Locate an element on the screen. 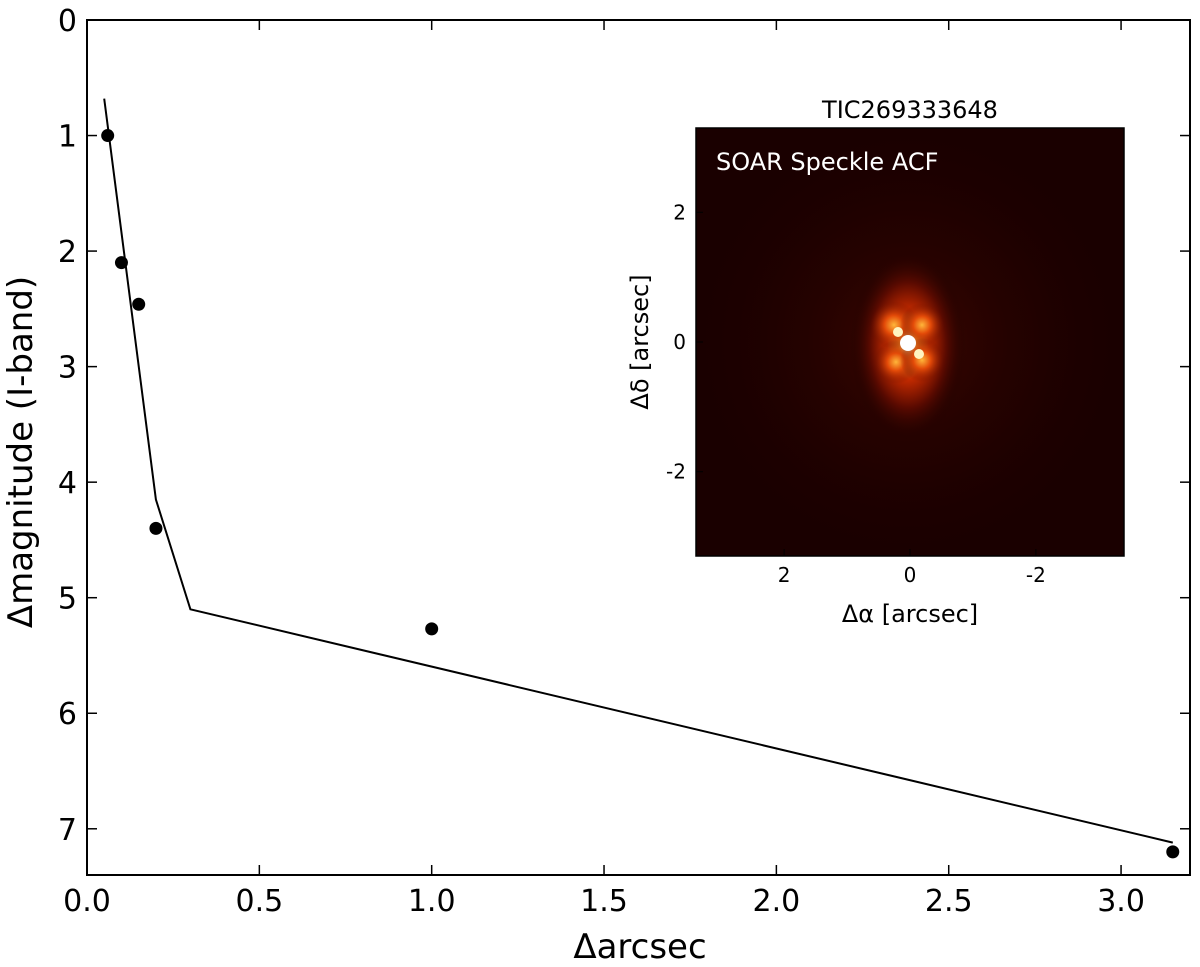 The image size is (1200, 967). inset-y-tick-label: -2 is located at coordinates (676, 472).